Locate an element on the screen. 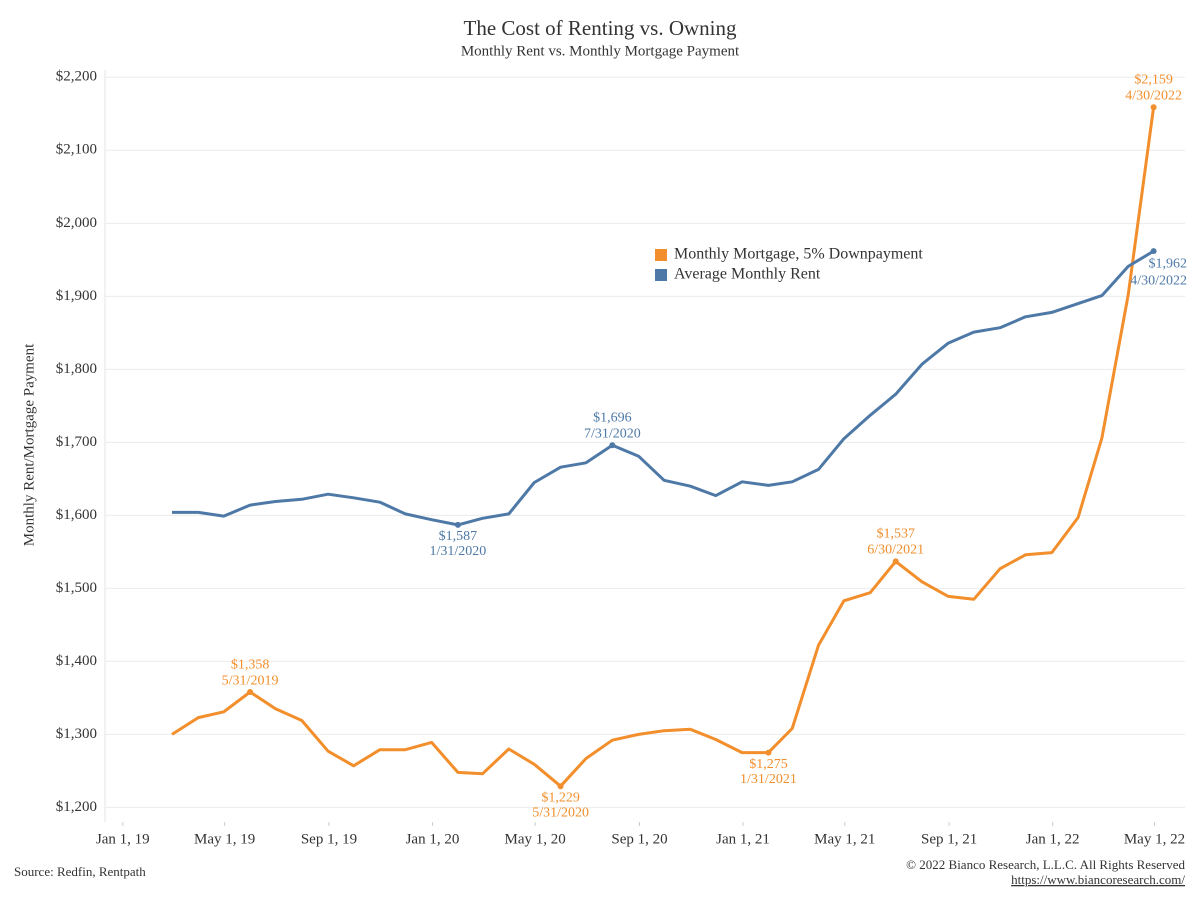 The width and height of the screenshot is (1200, 900). annotation-value: $1,229 is located at coordinates (560, 797).